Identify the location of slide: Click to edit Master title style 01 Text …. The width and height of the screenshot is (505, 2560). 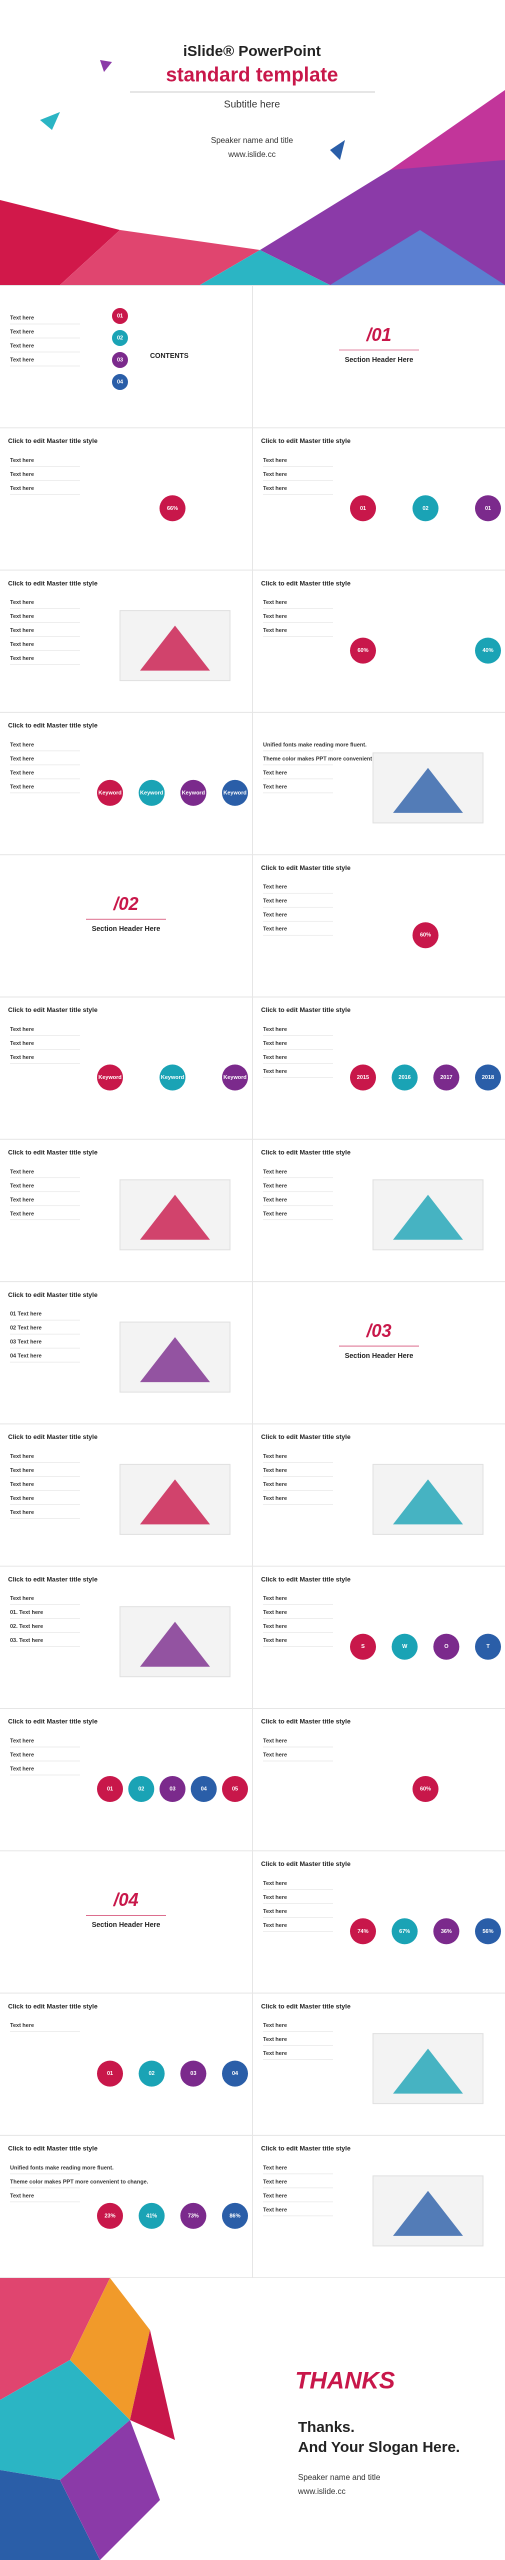
(126, 1353).